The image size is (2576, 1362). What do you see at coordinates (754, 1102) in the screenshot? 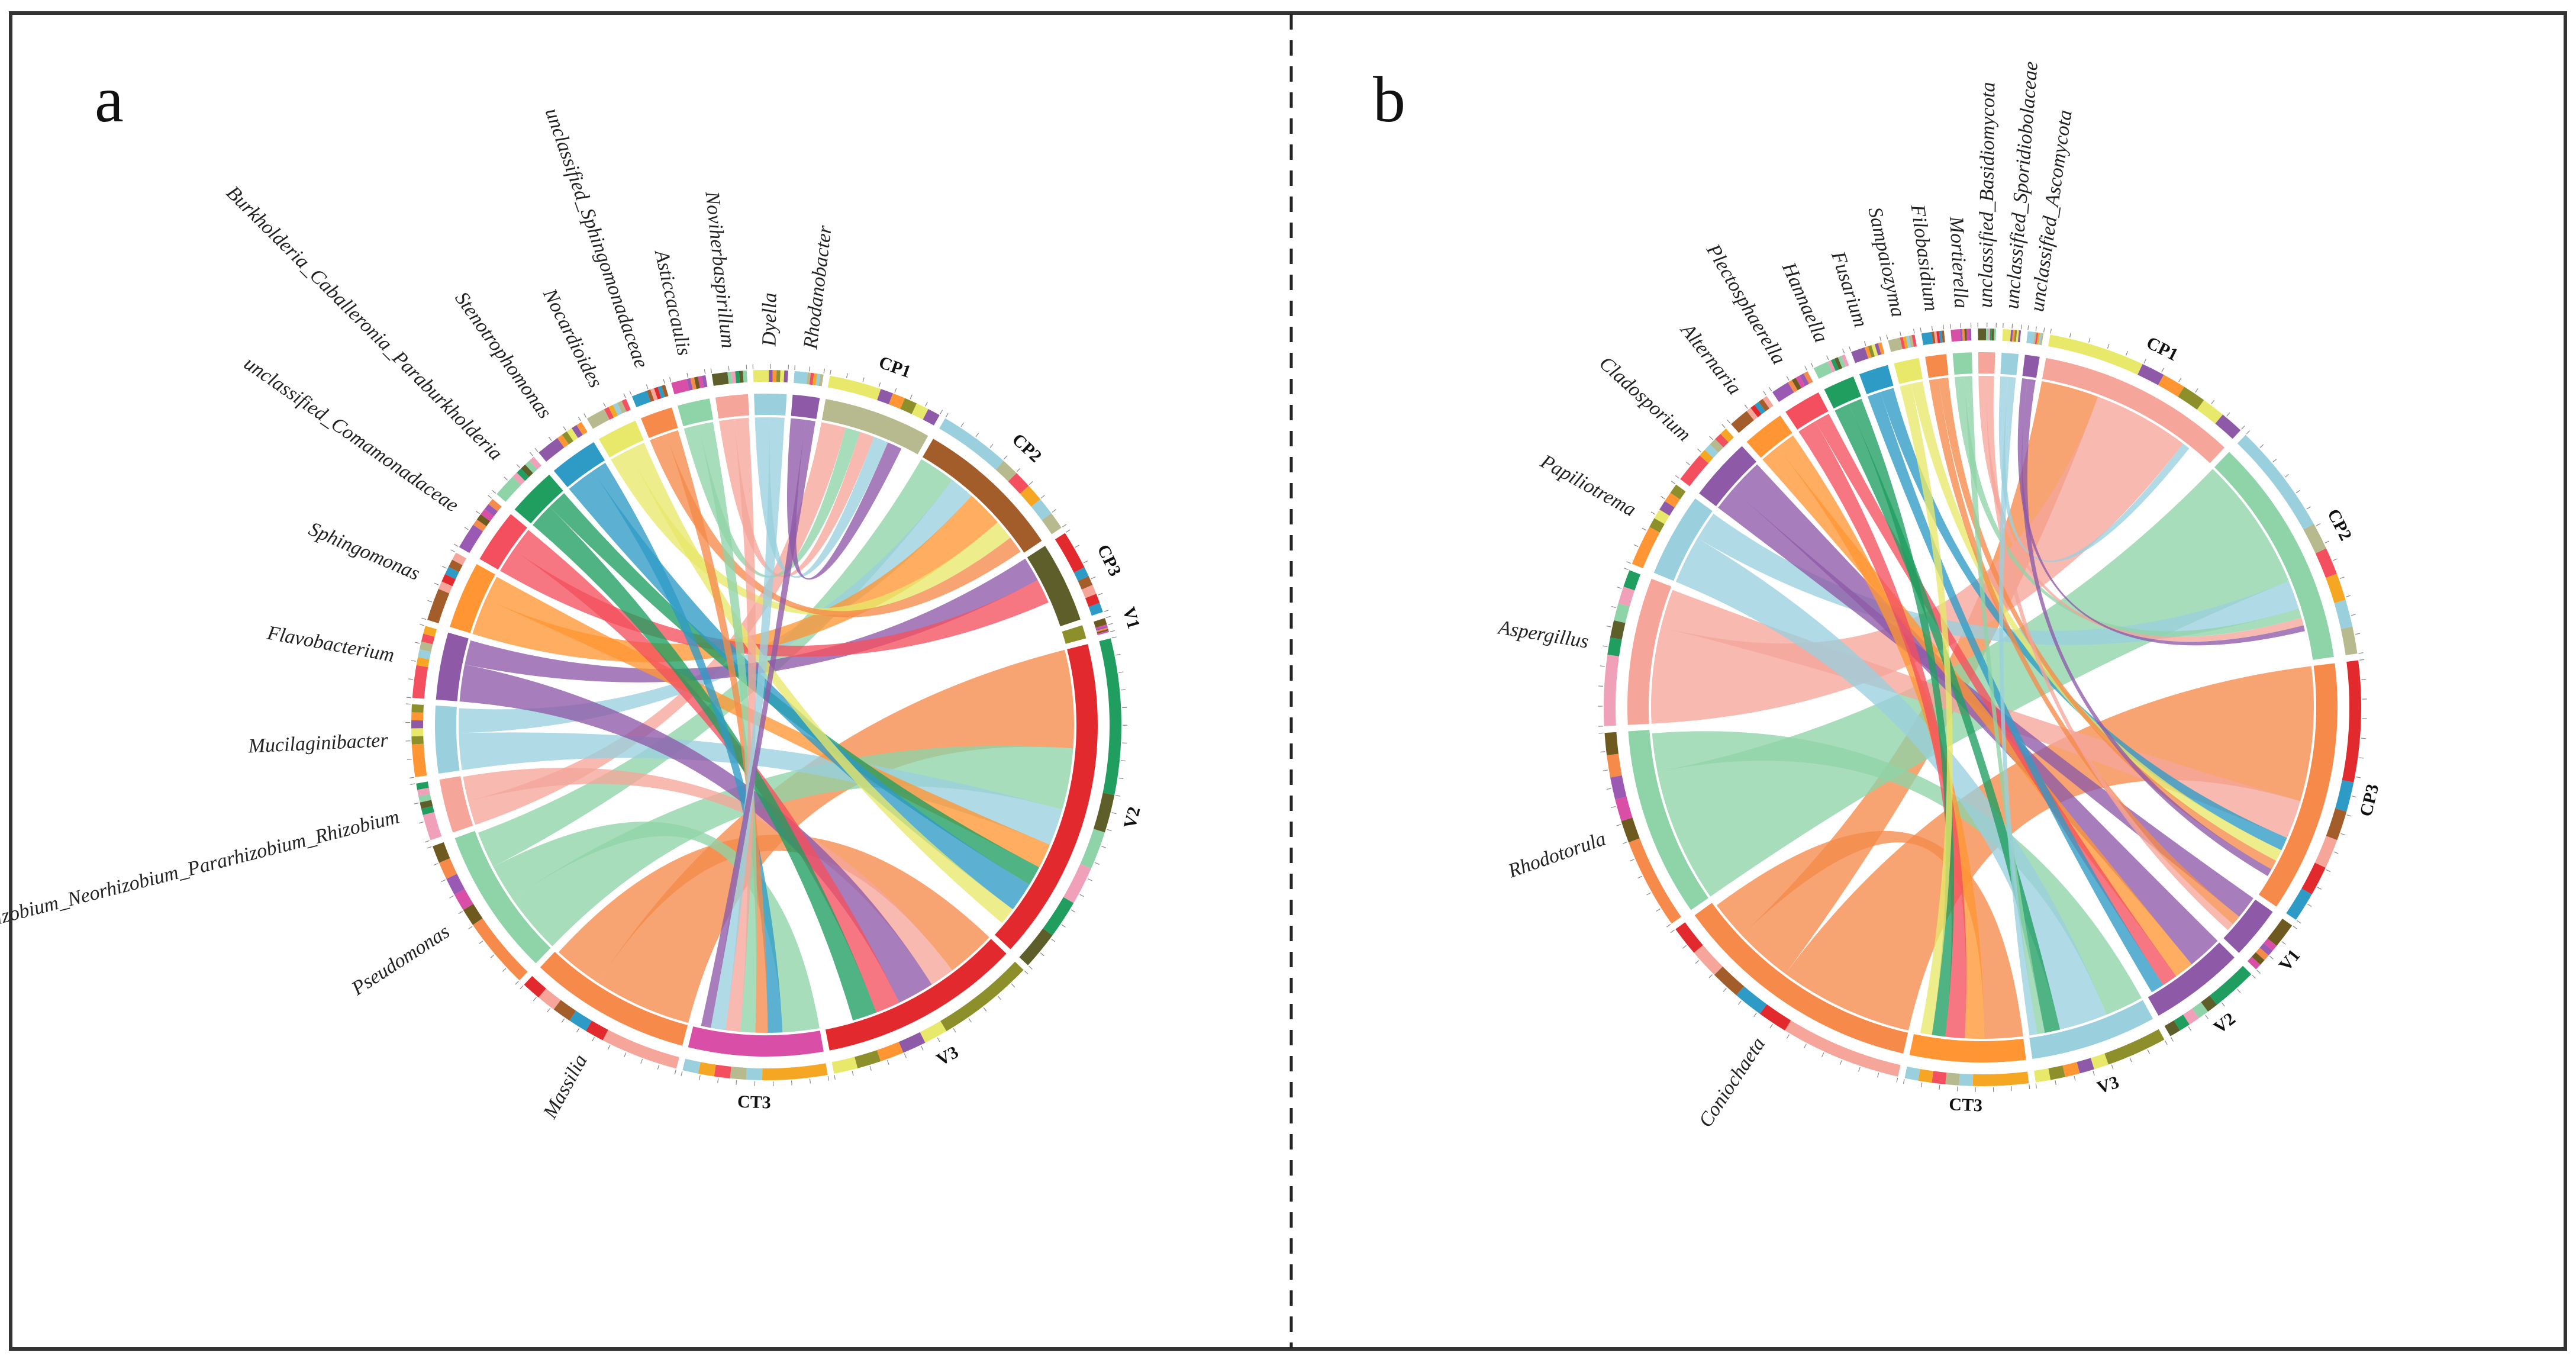
I see `label-ct3: CT3` at bounding box center [754, 1102].